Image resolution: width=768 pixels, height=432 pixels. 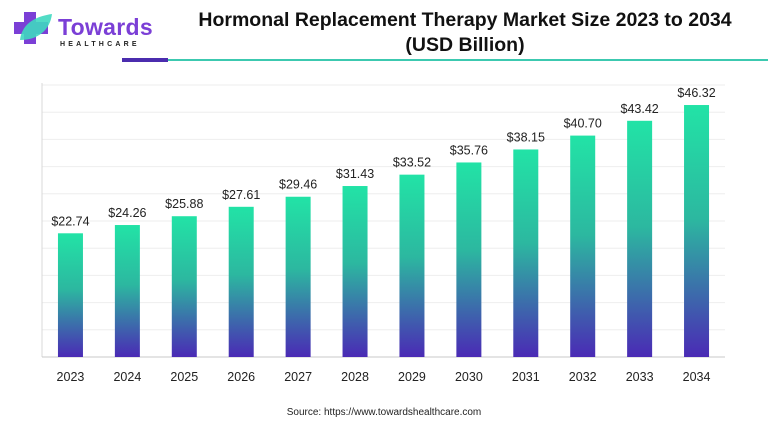 What do you see at coordinates (298, 377) in the screenshot?
I see `x-tick-label: 2027` at bounding box center [298, 377].